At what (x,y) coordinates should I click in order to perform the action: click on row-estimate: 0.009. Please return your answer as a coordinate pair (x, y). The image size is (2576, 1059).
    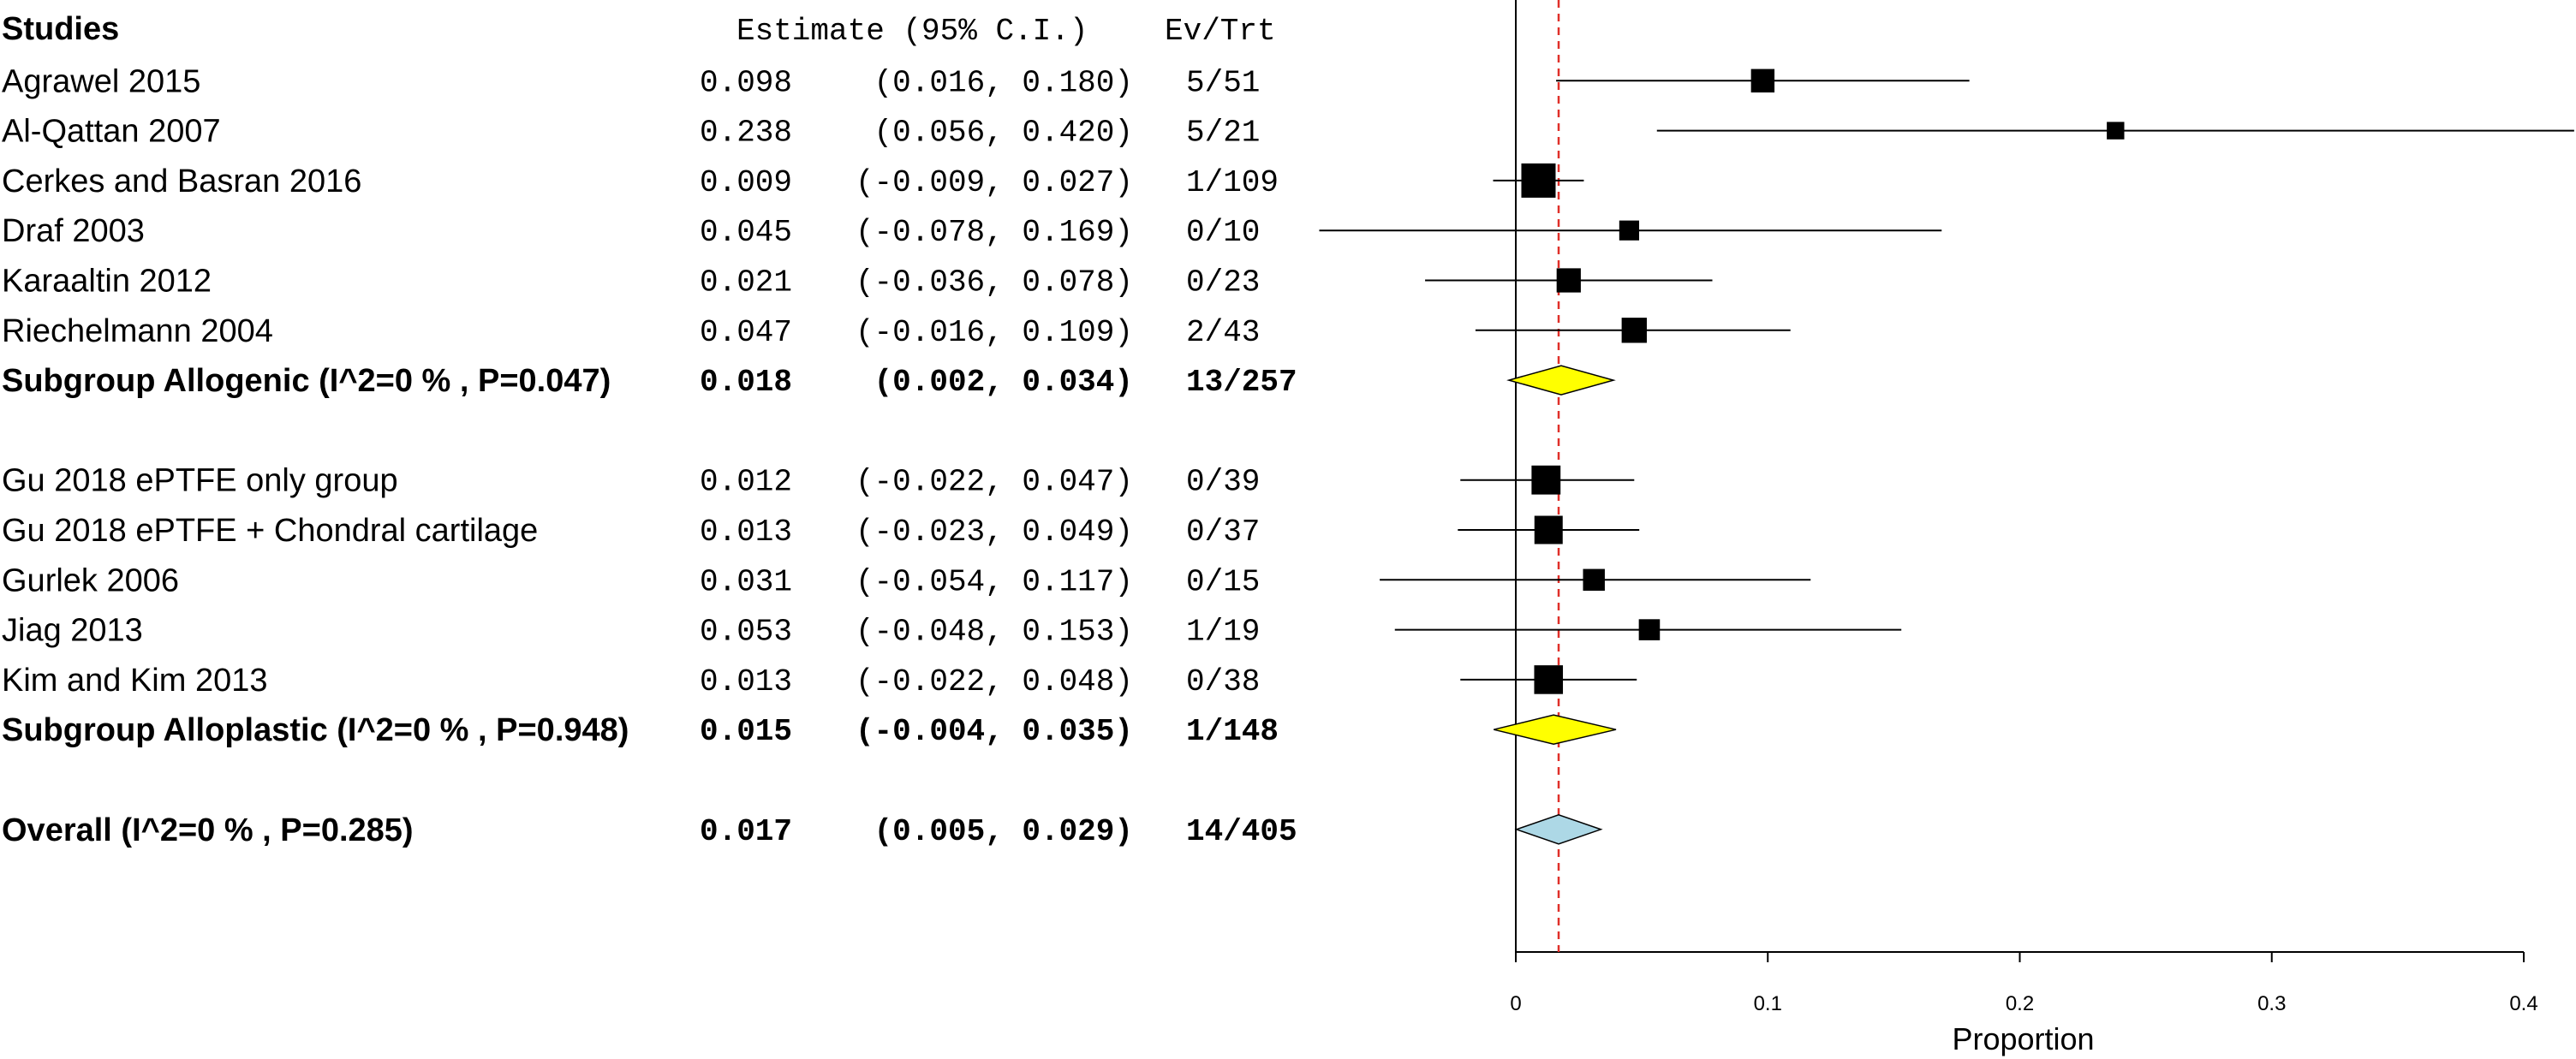
    Looking at the image, I should click on (746, 182).